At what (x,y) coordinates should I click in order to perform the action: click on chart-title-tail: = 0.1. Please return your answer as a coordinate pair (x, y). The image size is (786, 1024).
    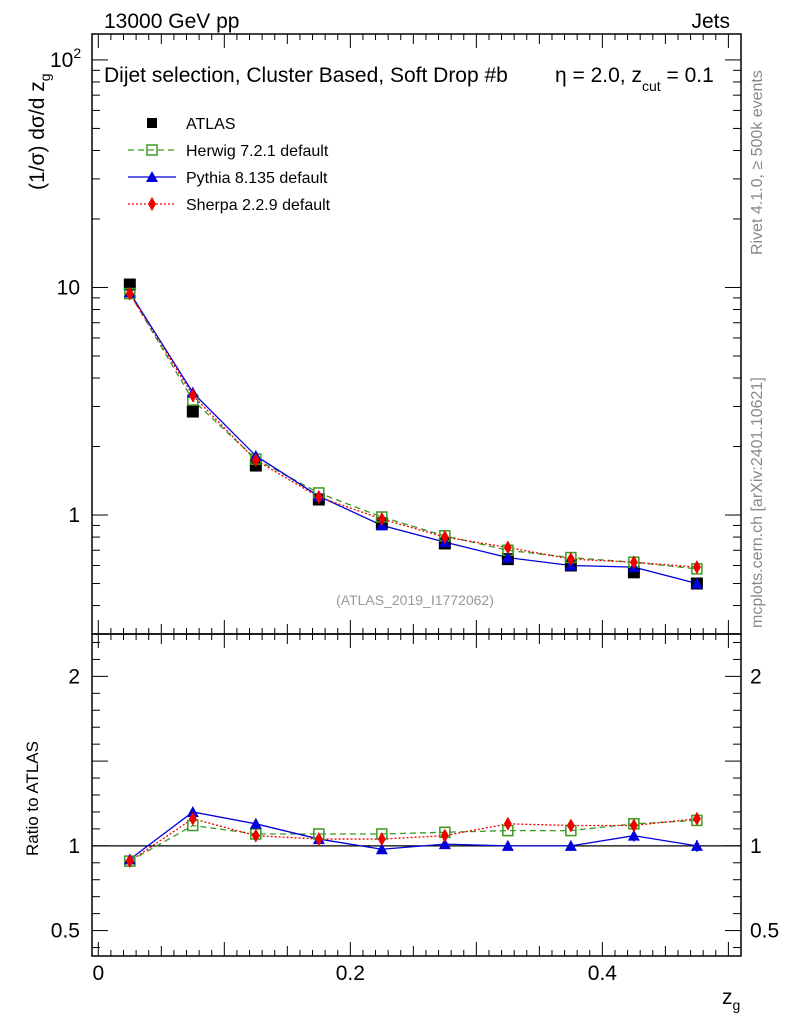
    Looking at the image, I should click on (687, 75).